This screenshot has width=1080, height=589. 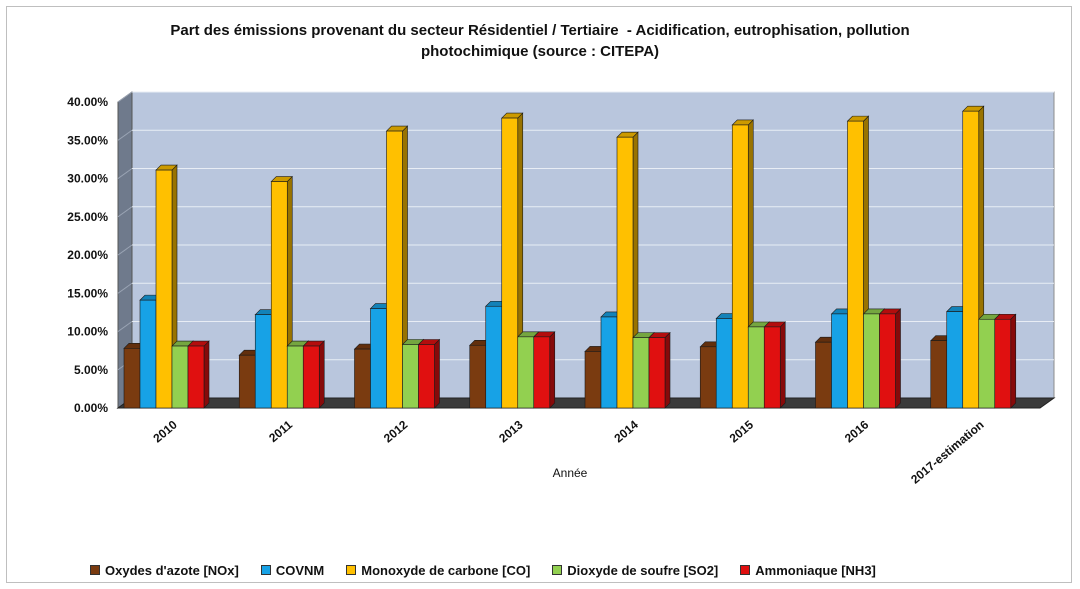 I want to click on legend-label: Monoxyde de carbone [CO], so click(x=446, y=570).